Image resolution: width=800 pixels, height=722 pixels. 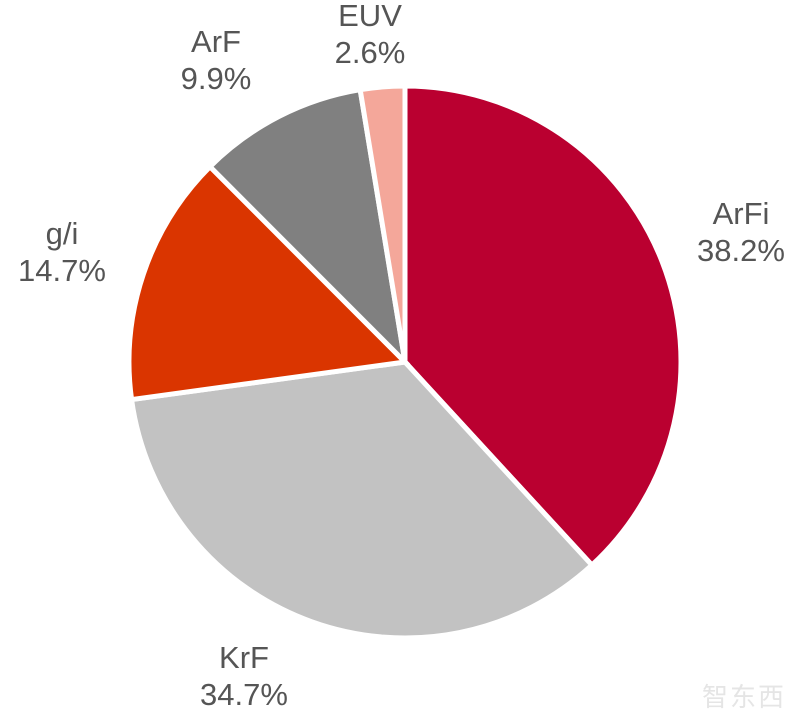 What do you see at coordinates (382, 223) in the screenshot?
I see `pie-slice-euv` at bounding box center [382, 223].